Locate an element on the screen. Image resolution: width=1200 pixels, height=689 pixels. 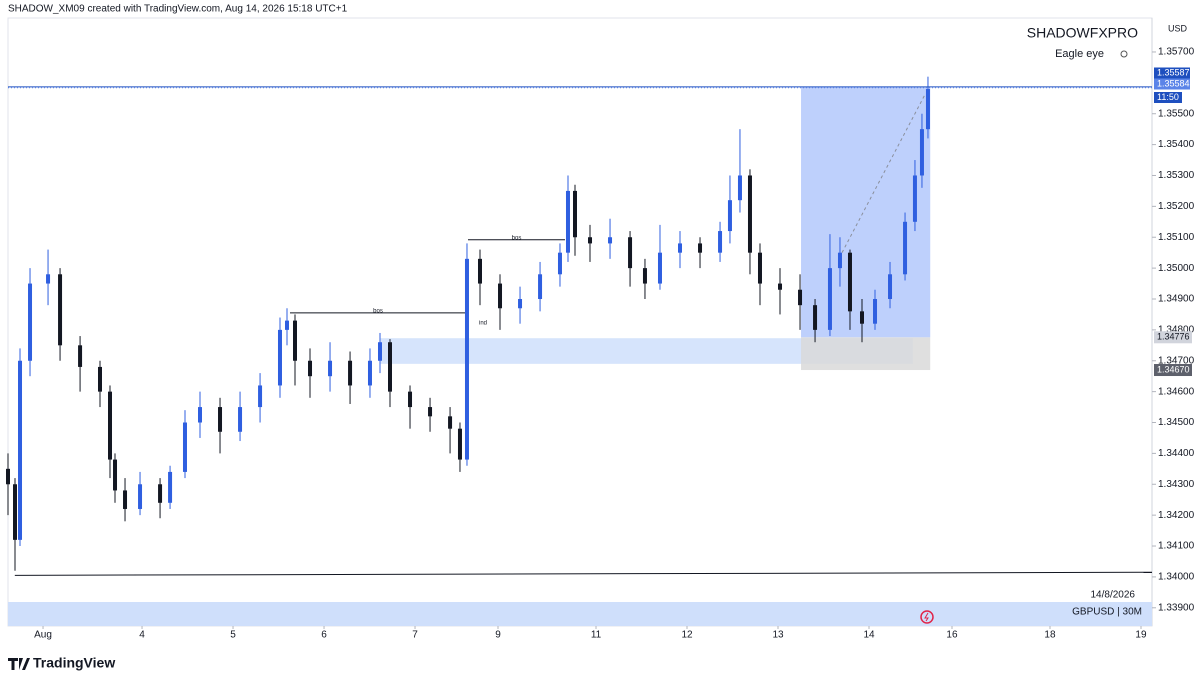
y-tick-label: 1.34700 is located at coordinates (1176, 360).